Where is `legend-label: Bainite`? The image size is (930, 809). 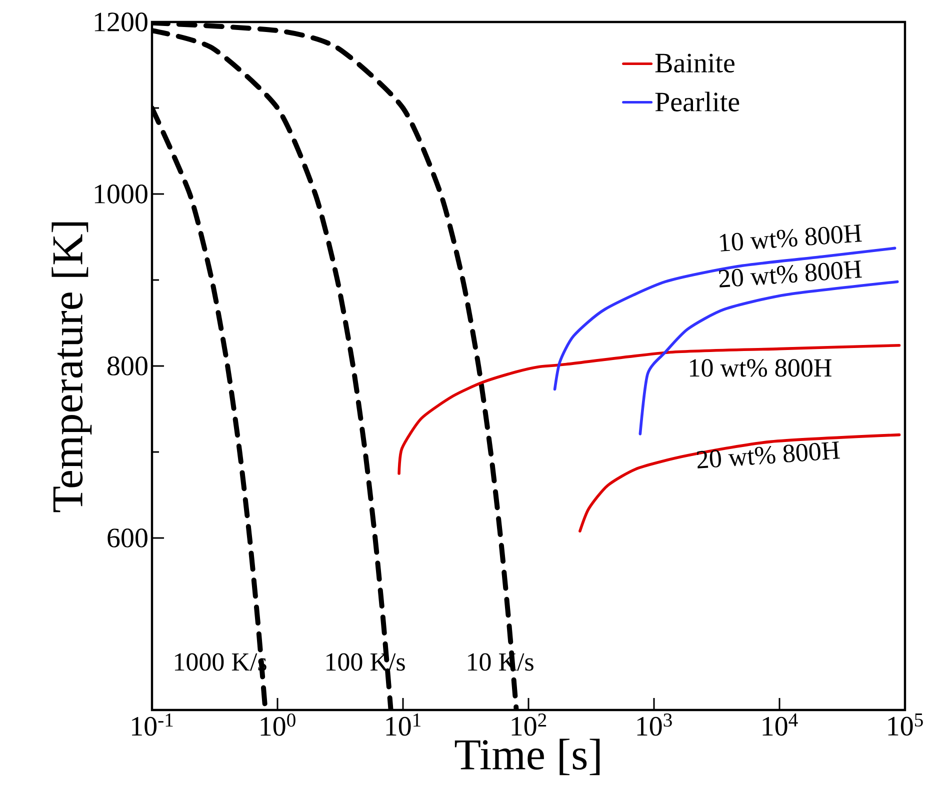 legend-label: Bainite is located at coordinates (694, 63).